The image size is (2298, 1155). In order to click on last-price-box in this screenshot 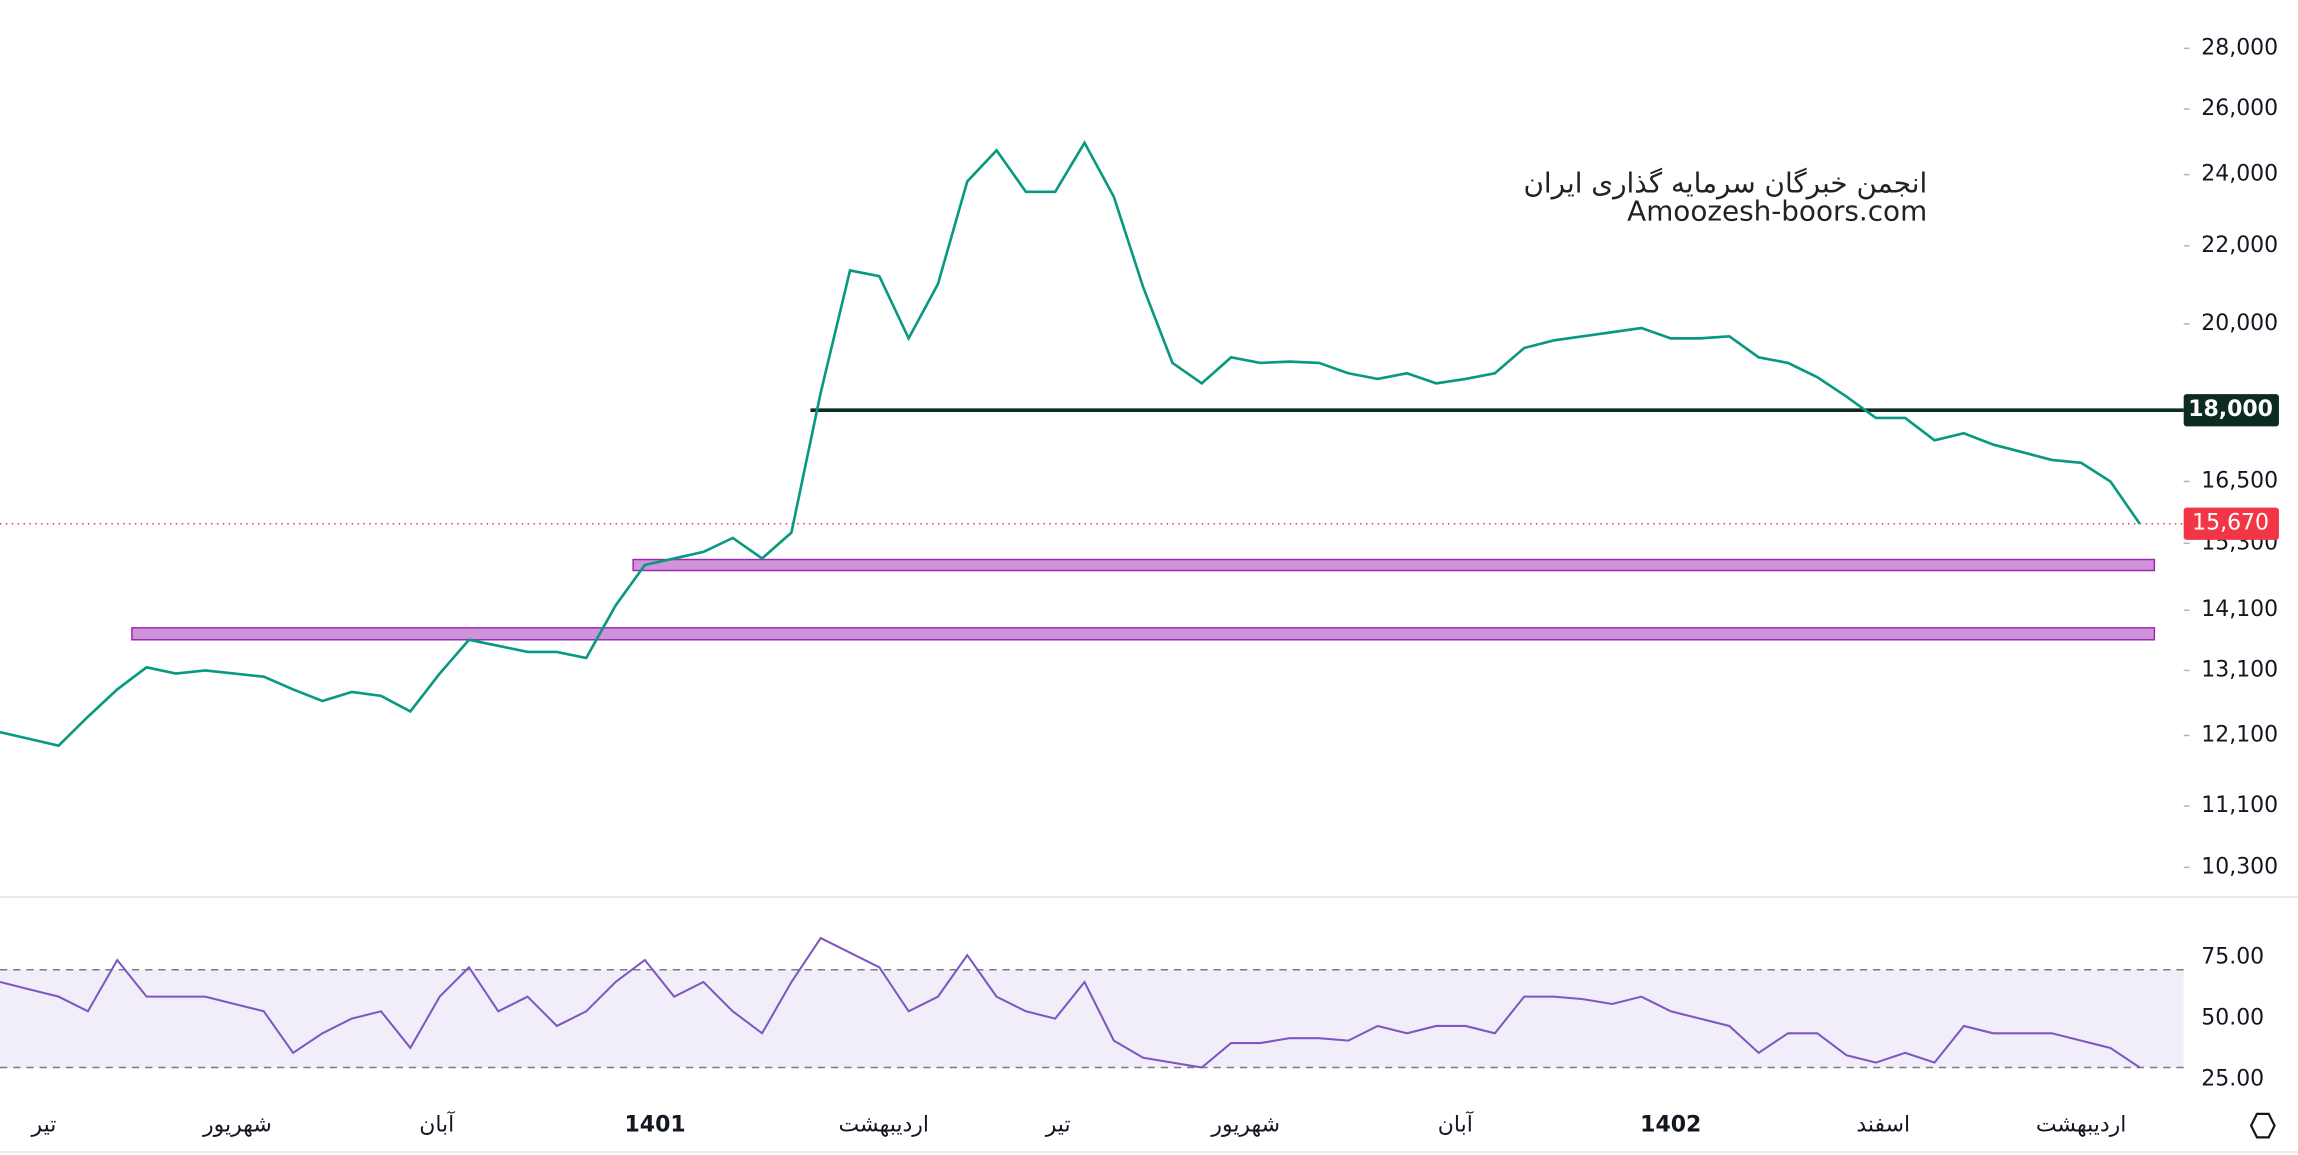, I will do `click(2231, 523)`.